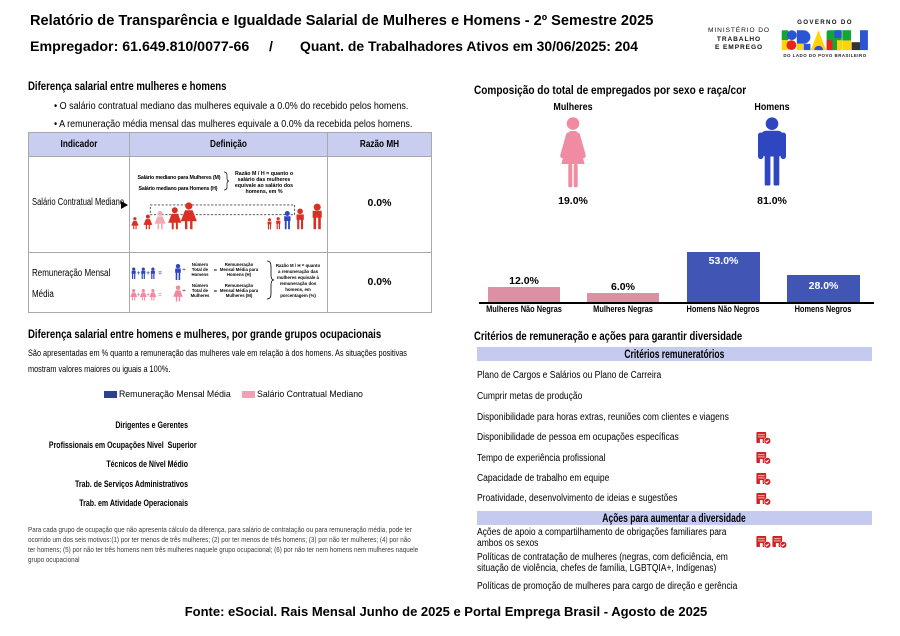 Image resolution: width=900 pixels, height=636 pixels. I want to click on svg-text: Mulheres, so click(200, 295).